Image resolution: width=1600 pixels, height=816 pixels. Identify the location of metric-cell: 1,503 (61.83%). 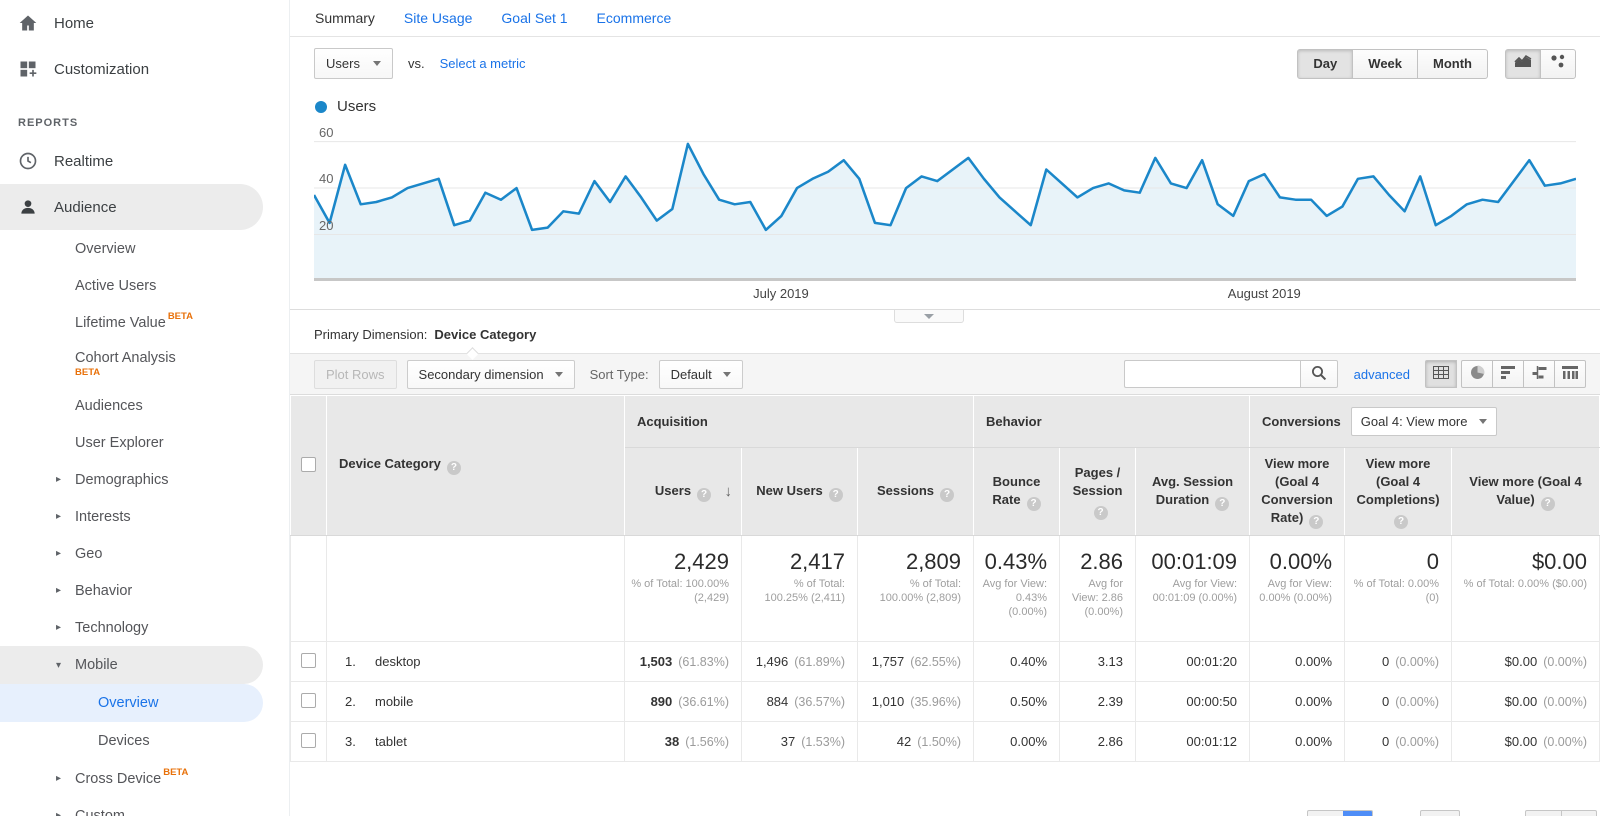
(683, 661).